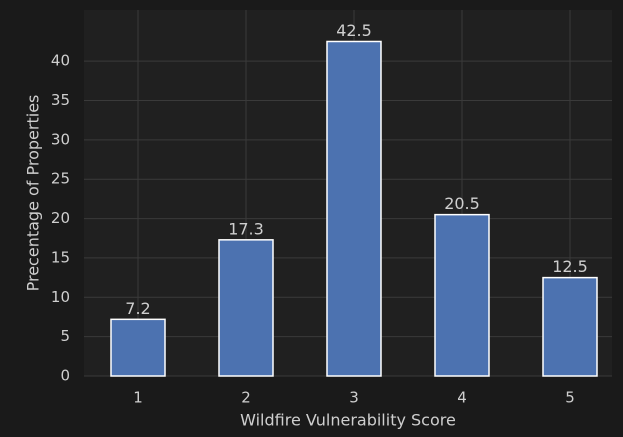 This screenshot has height=437, width=623. I want to click on y-axis-label: Precentage of Properties, so click(33, 193).